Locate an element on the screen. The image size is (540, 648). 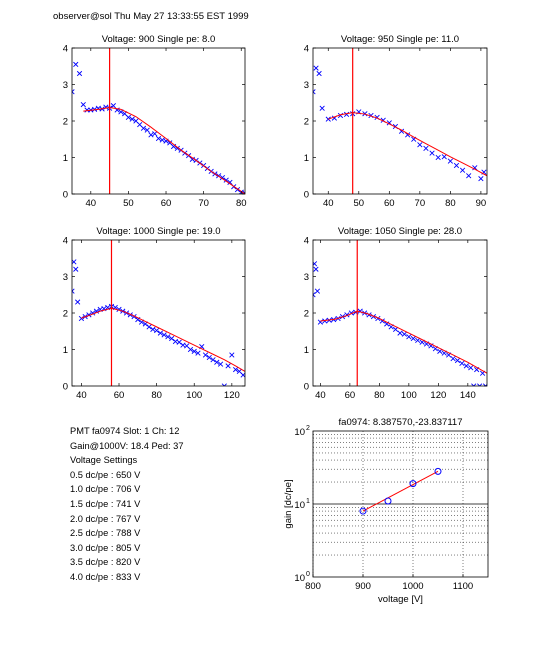
chart-title: fa0974: 8.387570,-23.837117 is located at coordinates (401, 422).